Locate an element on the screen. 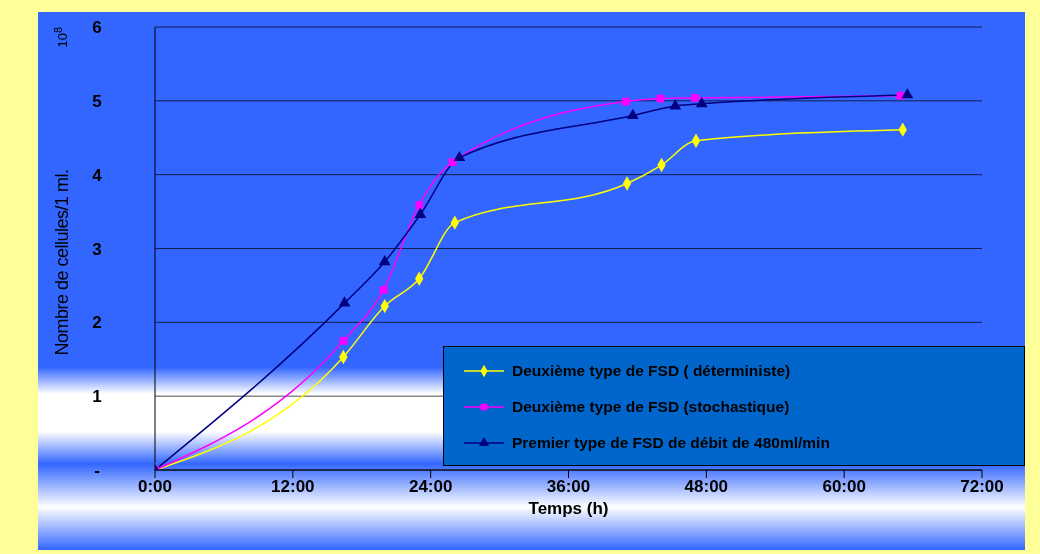 Image resolution: width=1040 pixels, height=554 pixels. x-axis-title: Temps (h) is located at coordinates (568, 508).